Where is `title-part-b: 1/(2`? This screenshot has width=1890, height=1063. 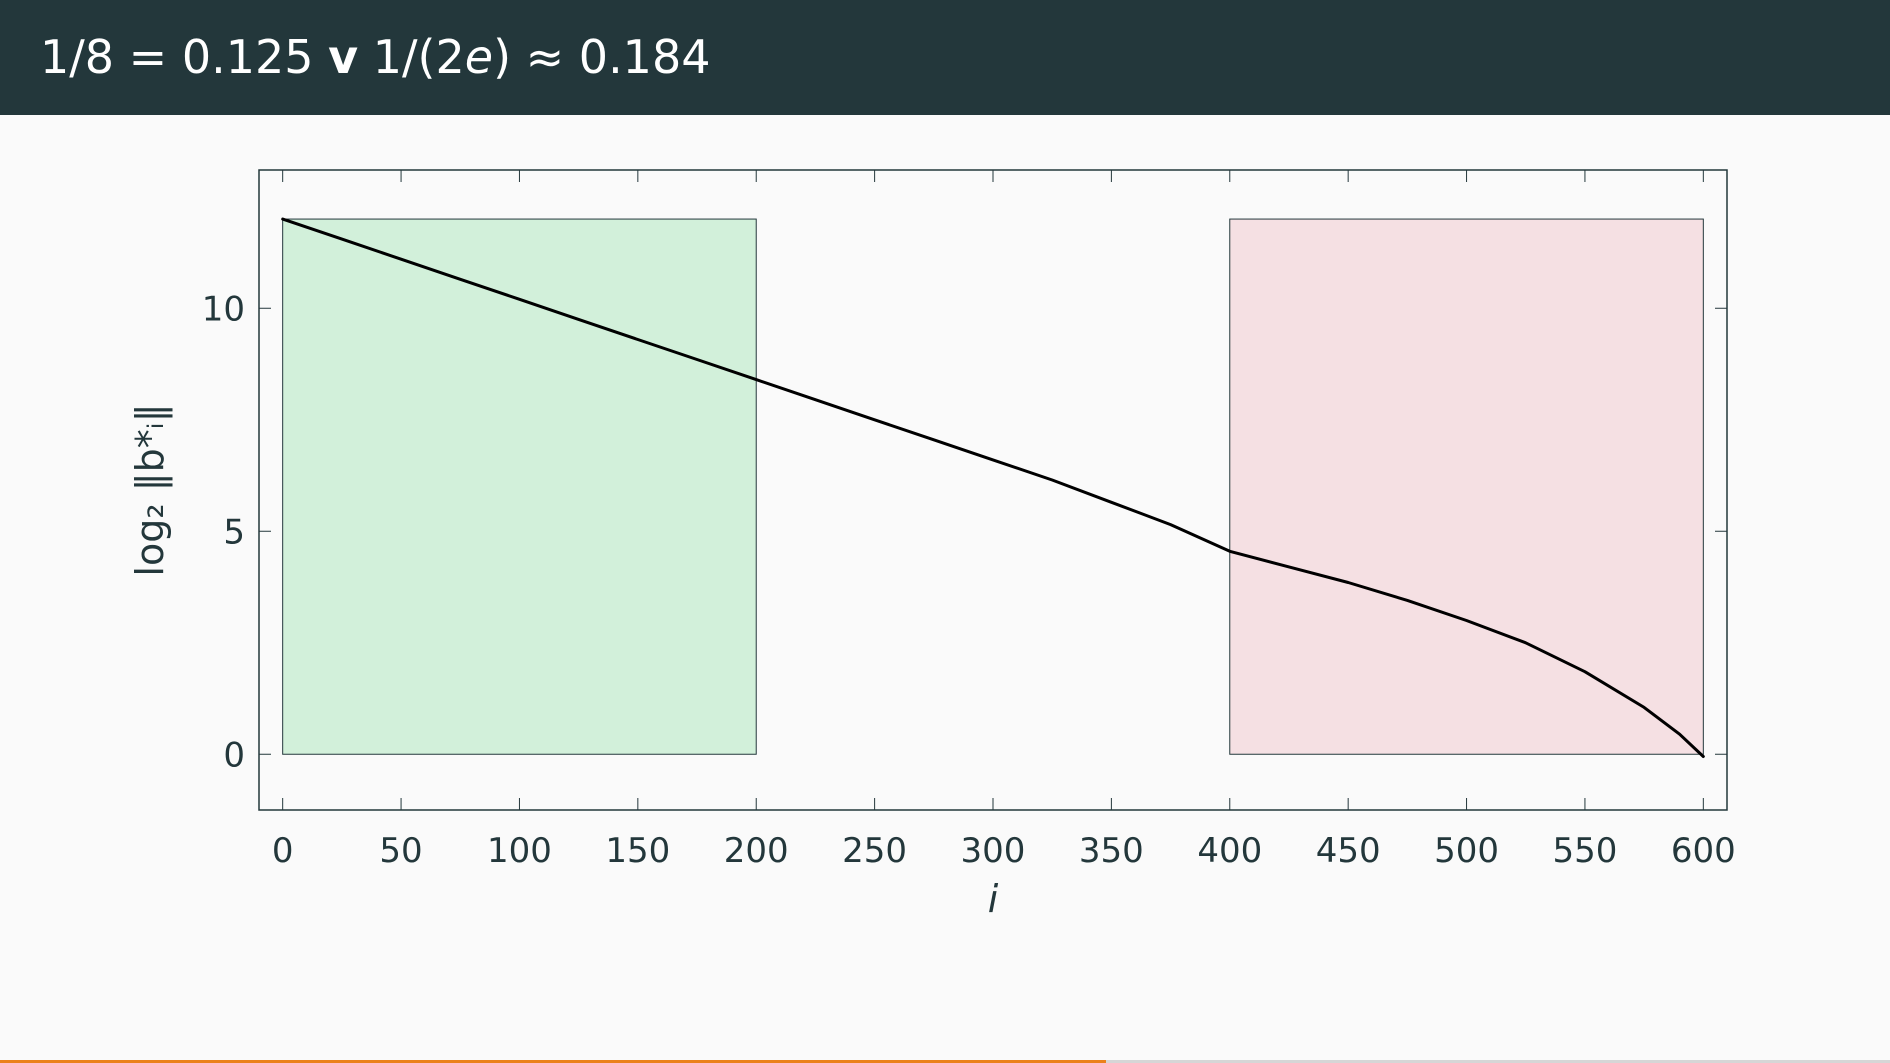 title-part-b: 1/(2 is located at coordinates (411, 57).